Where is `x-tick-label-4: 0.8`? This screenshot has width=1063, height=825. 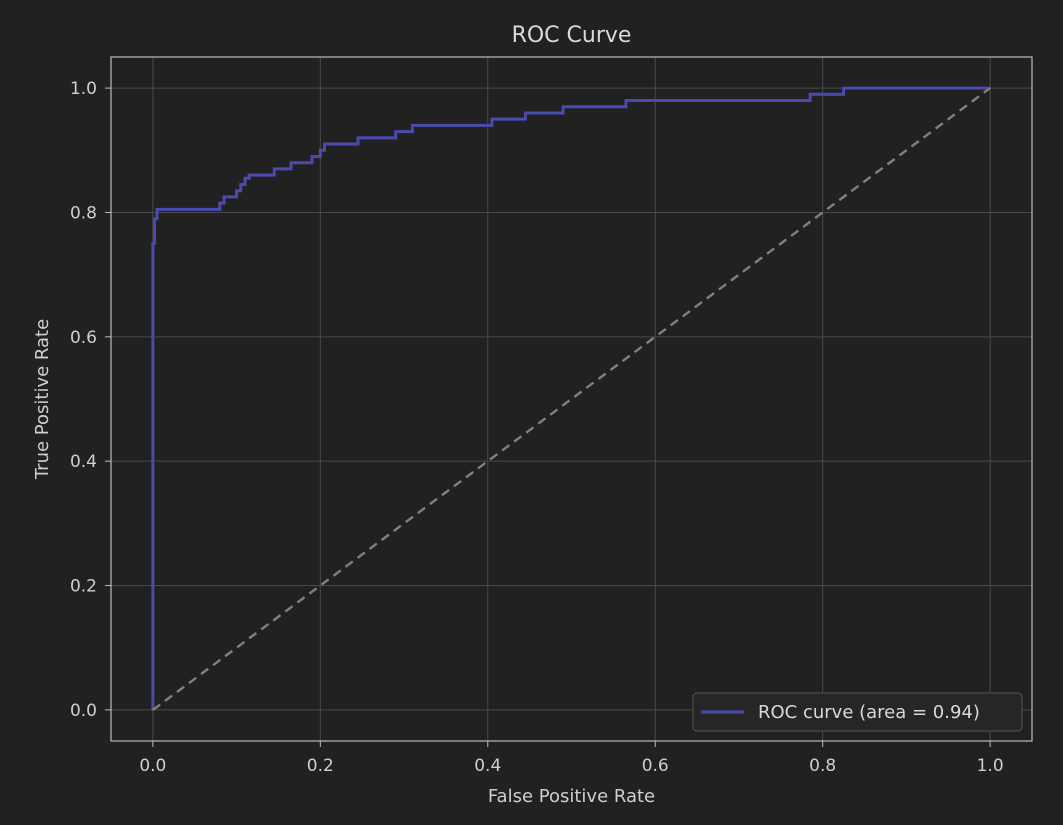
x-tick-label-4: 0.8 is located at coordinates (822, 766).